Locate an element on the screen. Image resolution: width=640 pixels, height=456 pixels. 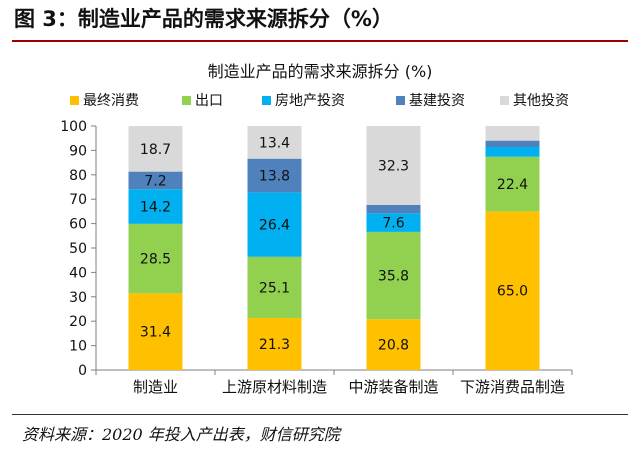
y-tick-label: 10 is located at coordinates (78, 347).